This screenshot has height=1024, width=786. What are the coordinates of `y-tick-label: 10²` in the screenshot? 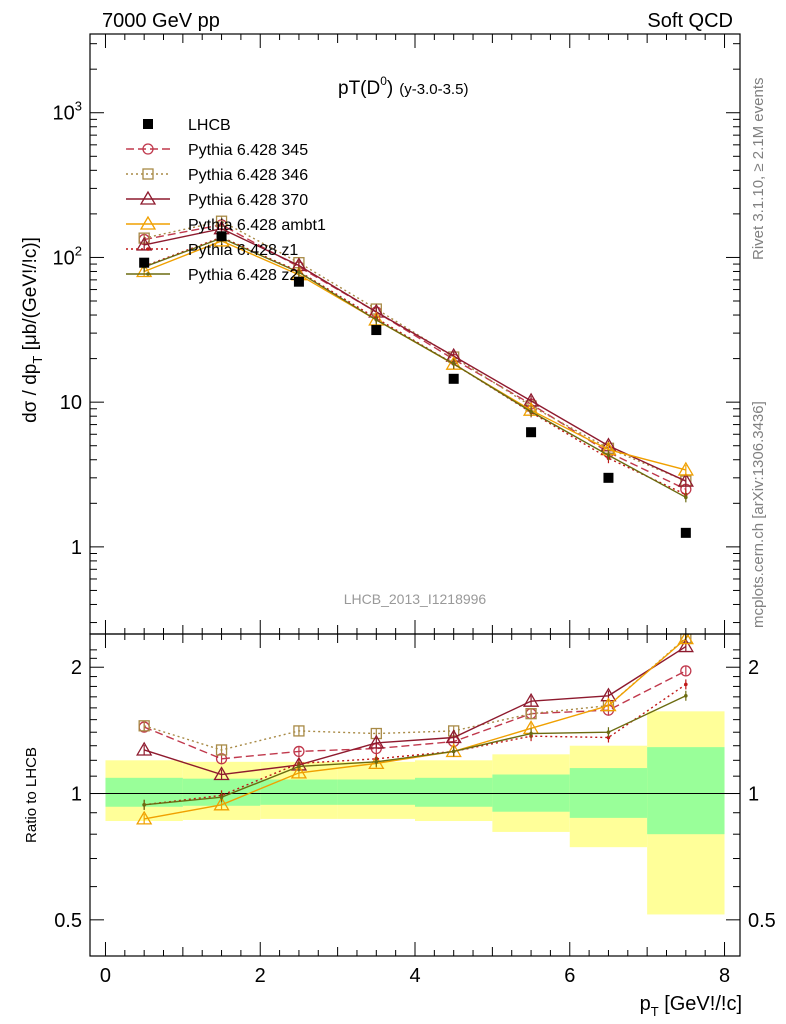 It's located at (67, 256).